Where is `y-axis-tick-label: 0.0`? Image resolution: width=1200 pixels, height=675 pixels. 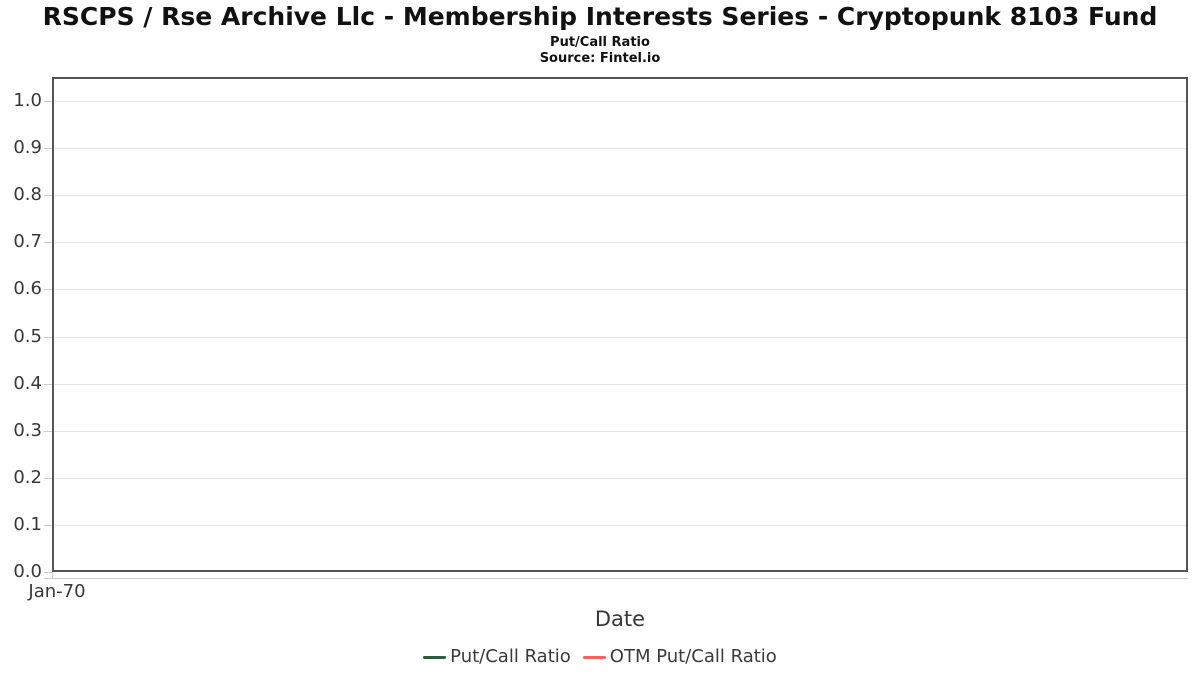 y-axis-tick-label: 0.0 is located at coordinates (27, 571).